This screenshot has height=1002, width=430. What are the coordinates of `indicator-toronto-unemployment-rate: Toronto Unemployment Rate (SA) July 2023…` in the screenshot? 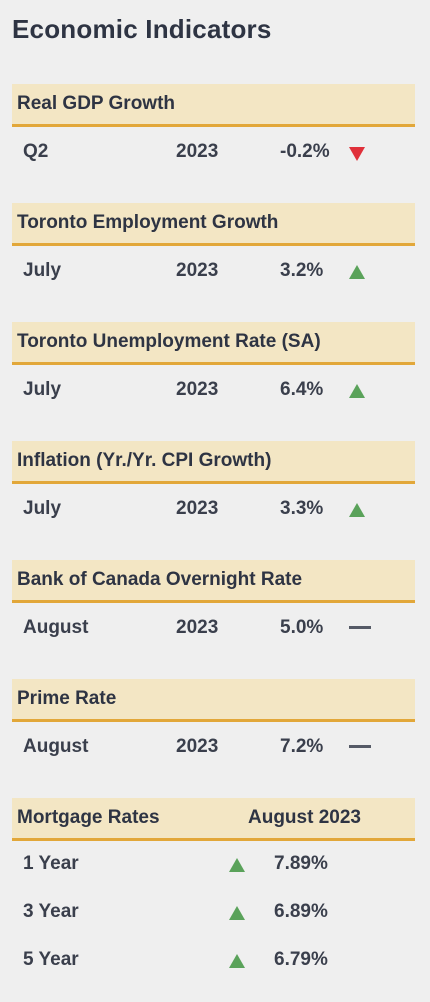 It's located at (213, 367).